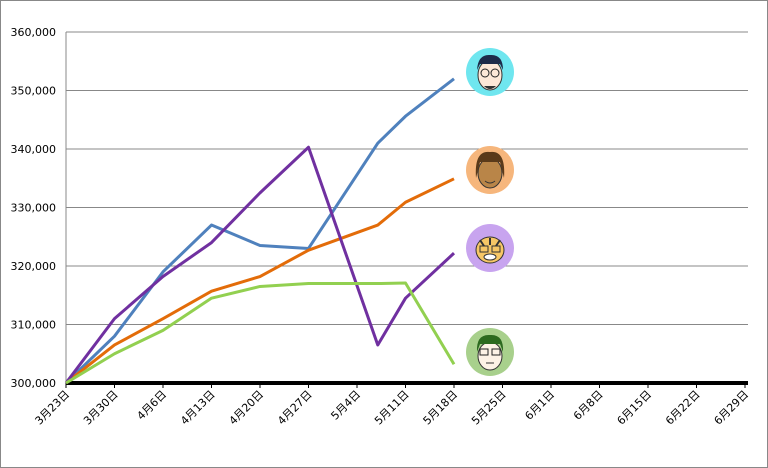 This screenshot has height=468, width=768. I want to click on avatars, so click(490, 212).